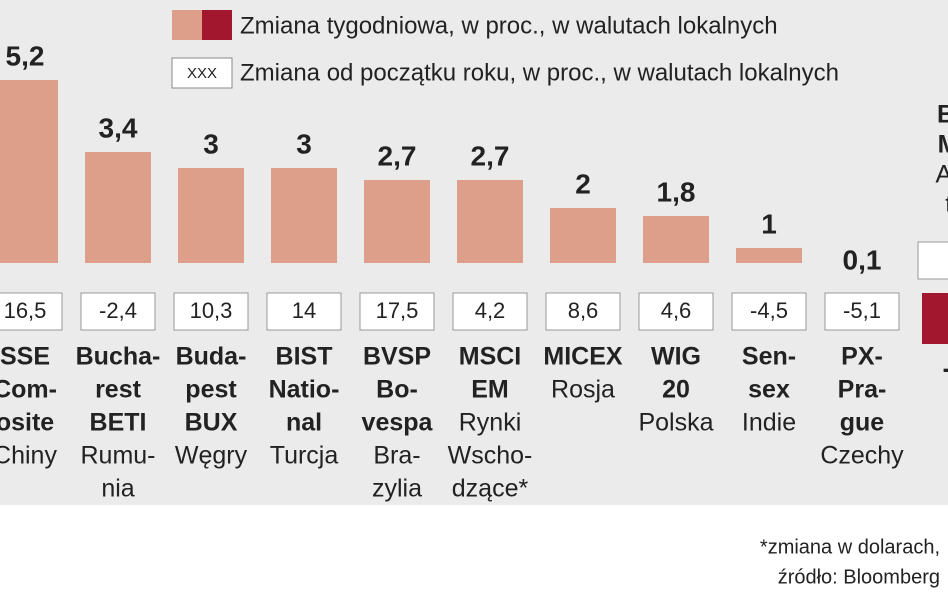 This screenshot has width=948, height=593. I want to click on legend-marker: XXX, so click(202, 73).